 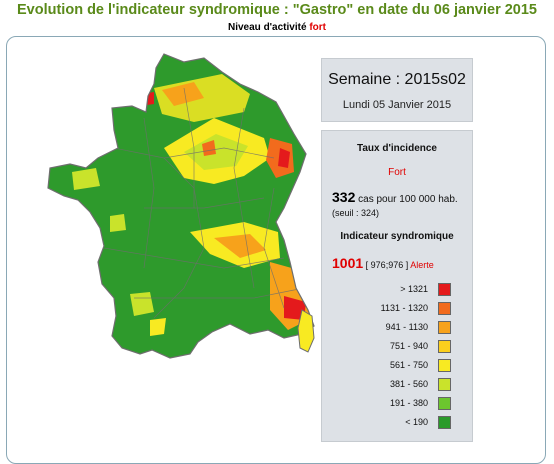 What do you see at coordinates (404, 308) in the screenshot?
I see `legend-label: 1131 - 1320` at bounding box center [404, 308].